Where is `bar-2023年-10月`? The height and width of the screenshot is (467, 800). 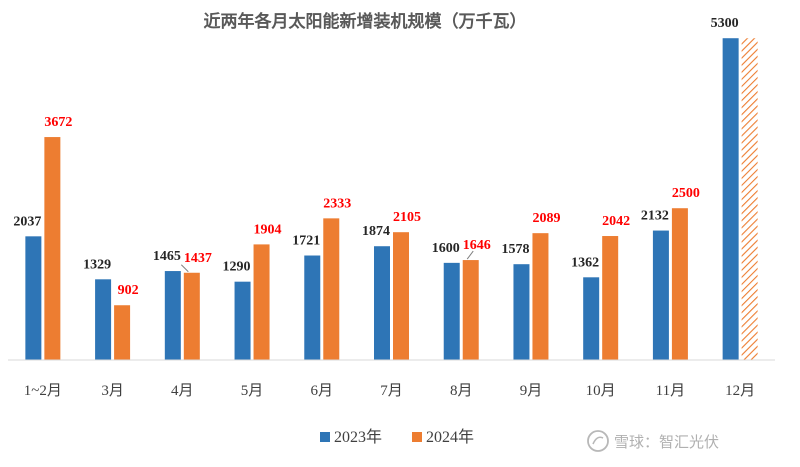
bar-2023年-10月 is located at coordinates (591, 318).